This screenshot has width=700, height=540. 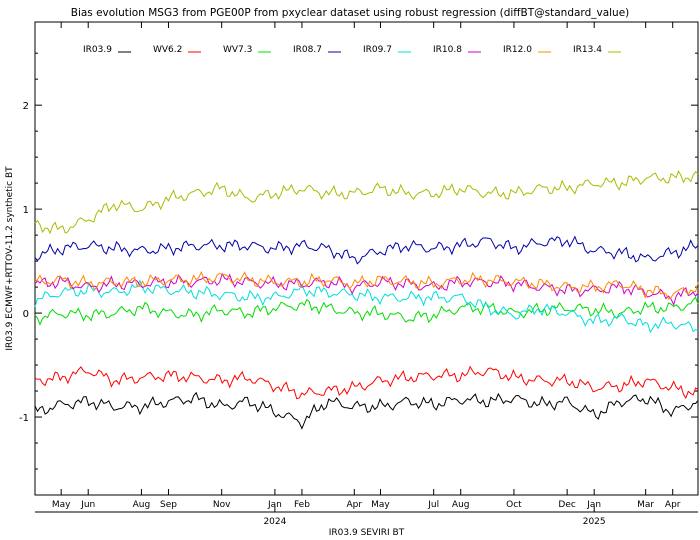 What do you see at coordinates (366, 285) in the screenshot?
I see `series-line-ir120` at bounding box center [366, 285].